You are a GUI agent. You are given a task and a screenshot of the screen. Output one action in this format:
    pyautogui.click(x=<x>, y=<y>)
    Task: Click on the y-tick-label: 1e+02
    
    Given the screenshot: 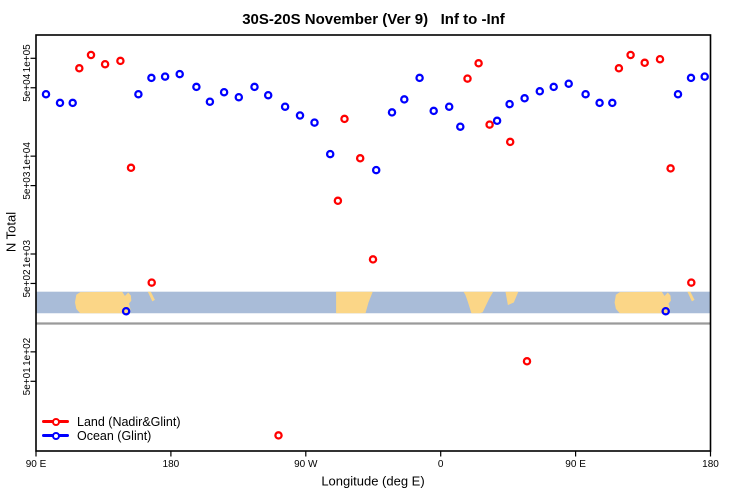 What is the action you would take?
    pyautogui.click(x=27, y=351)
    